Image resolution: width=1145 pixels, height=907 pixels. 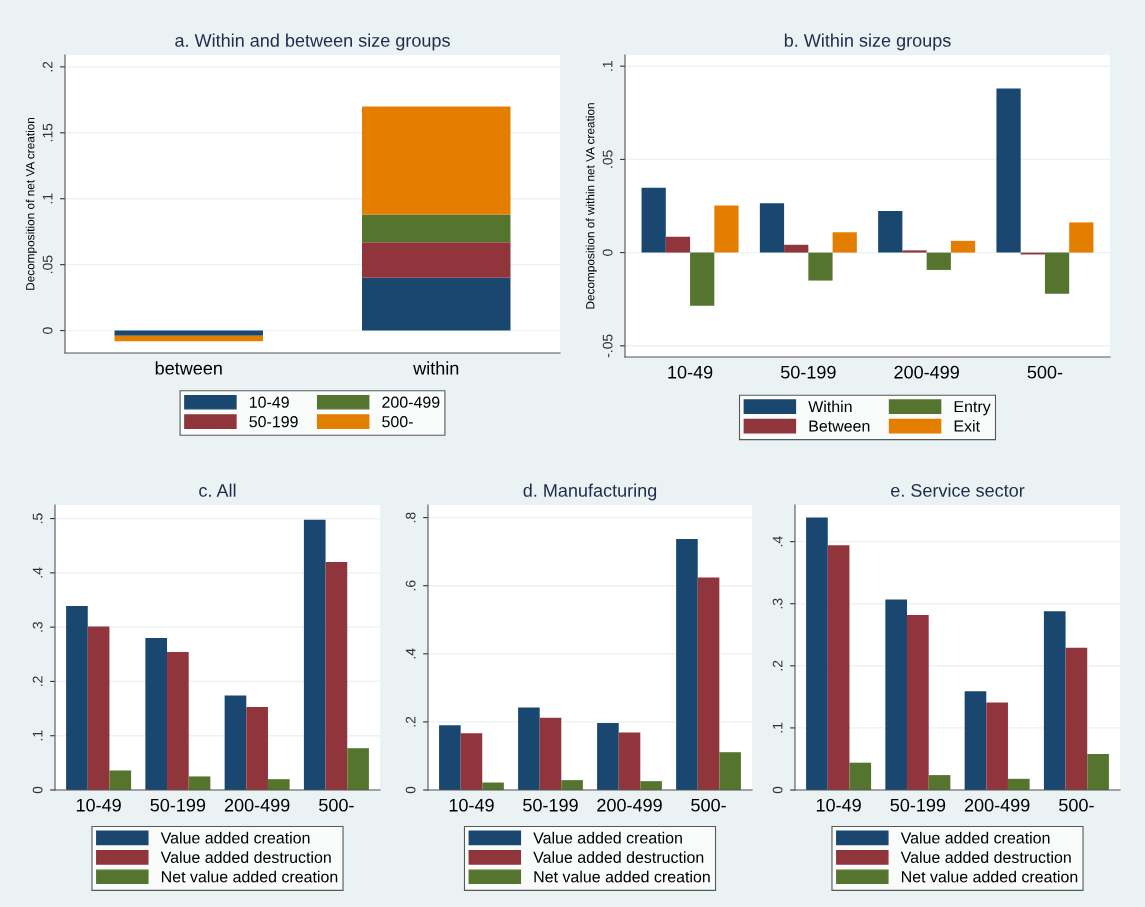 What do you see at coordinates (397, 422) in the screenshot?
I see `legend-label: 500-` at bounding box center [397, 422].